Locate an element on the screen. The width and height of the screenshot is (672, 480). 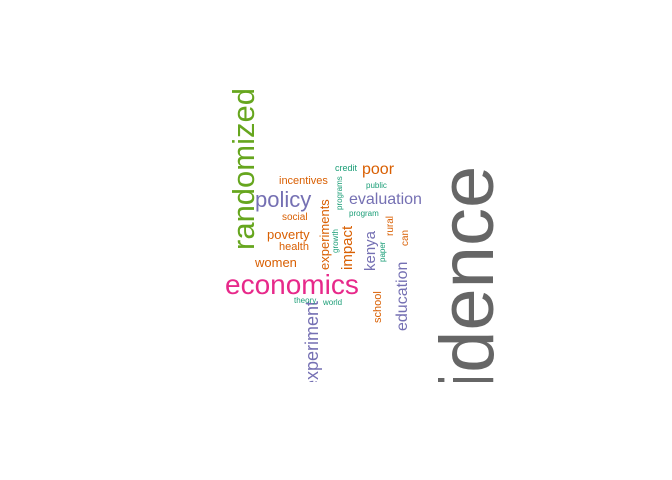
word-policy: policy is located at coordinates (283, 199).